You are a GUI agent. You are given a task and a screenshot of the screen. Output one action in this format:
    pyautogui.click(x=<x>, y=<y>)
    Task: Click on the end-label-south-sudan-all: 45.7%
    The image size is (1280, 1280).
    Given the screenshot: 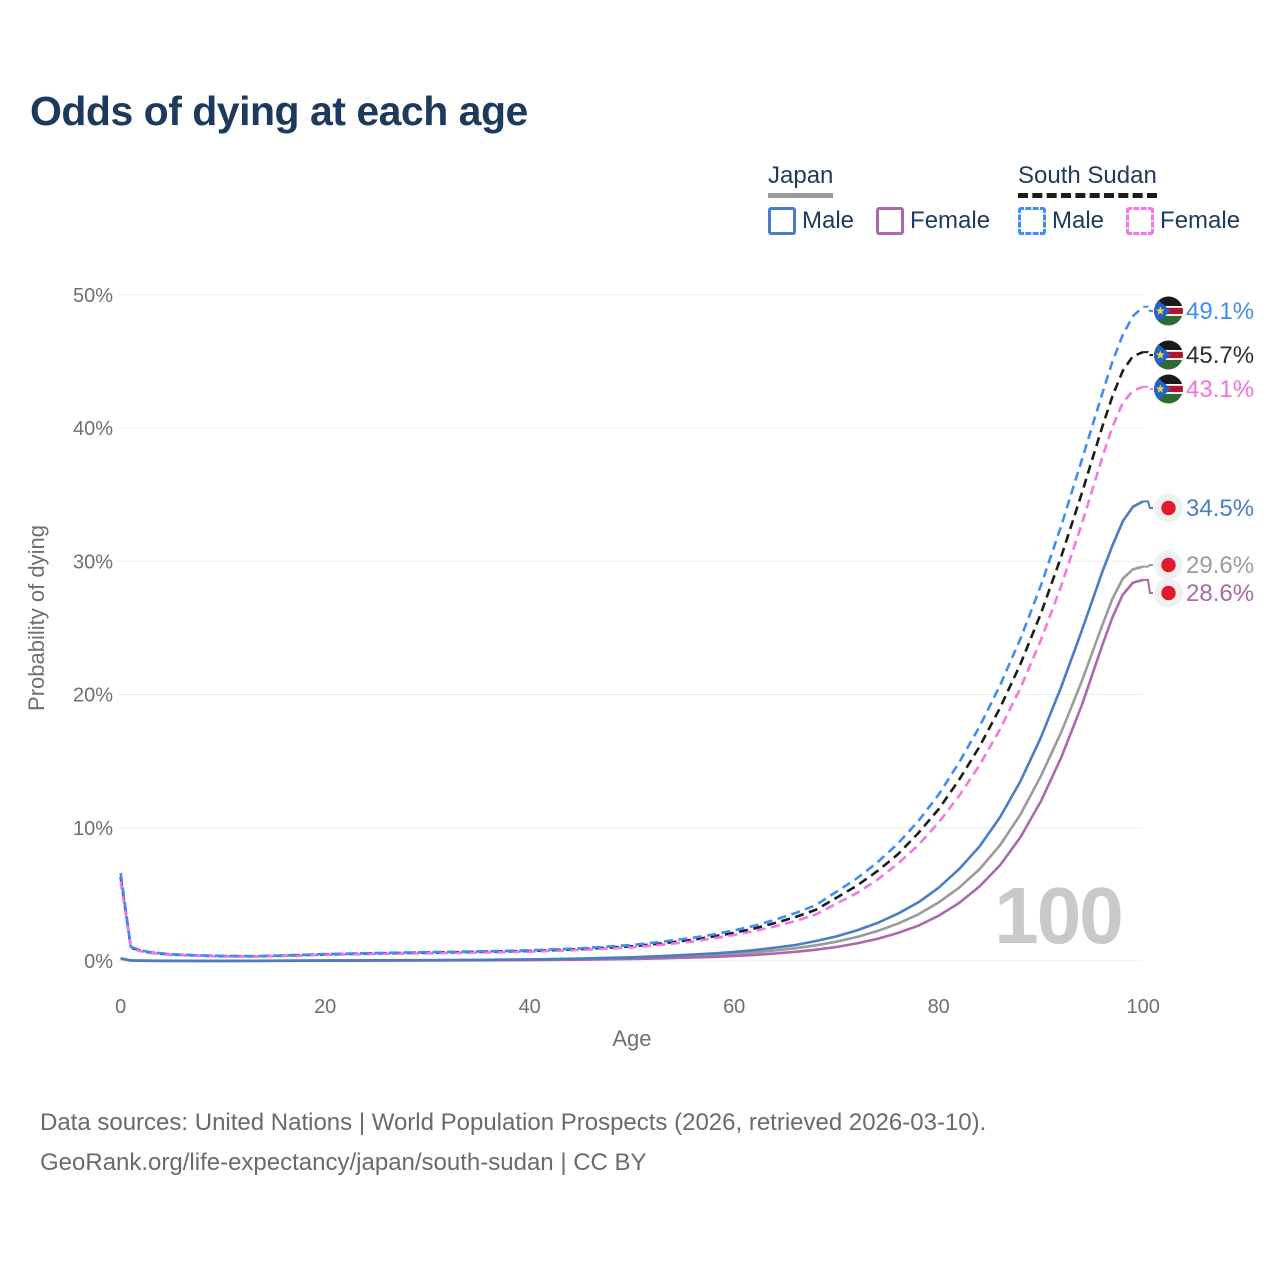 What is the action you would take?
    pyautogui.click(x=1220, y=355)
    